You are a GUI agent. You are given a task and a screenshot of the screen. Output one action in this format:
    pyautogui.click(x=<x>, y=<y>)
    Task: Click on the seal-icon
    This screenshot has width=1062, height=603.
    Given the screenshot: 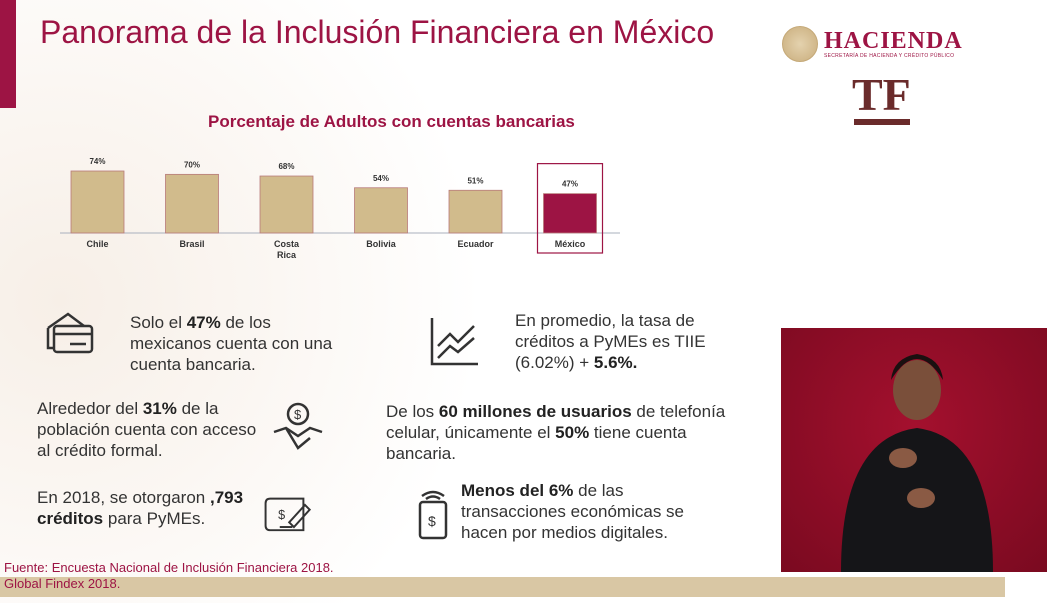 What is the action you would take?
    pyautogui.click(x=800, y=44)
    